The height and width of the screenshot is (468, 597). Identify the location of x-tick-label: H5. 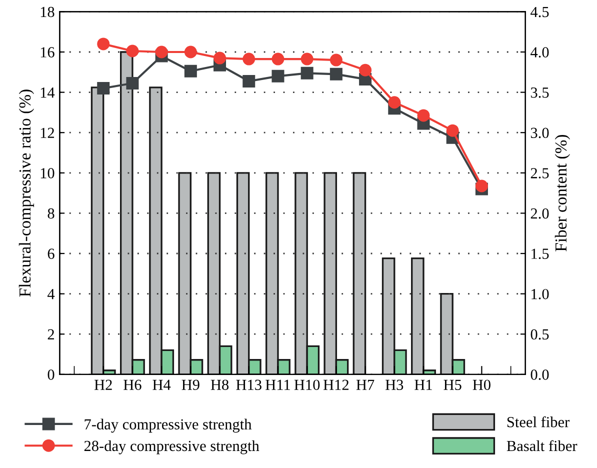
(453, 385).